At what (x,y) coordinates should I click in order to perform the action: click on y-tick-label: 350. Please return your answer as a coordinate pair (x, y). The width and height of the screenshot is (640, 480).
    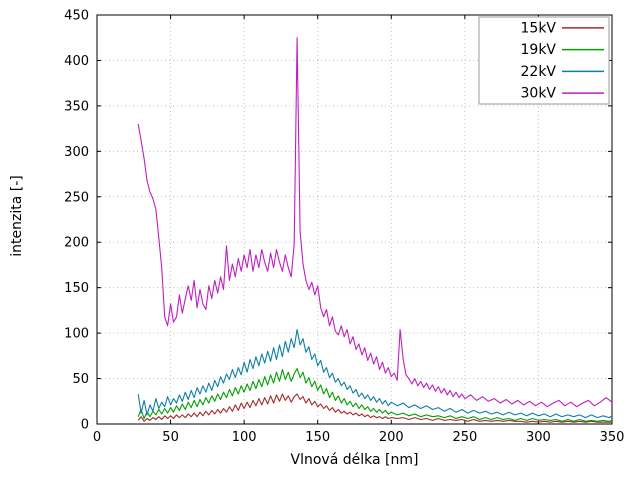
    Looking at the image, I should click on (76, 106).